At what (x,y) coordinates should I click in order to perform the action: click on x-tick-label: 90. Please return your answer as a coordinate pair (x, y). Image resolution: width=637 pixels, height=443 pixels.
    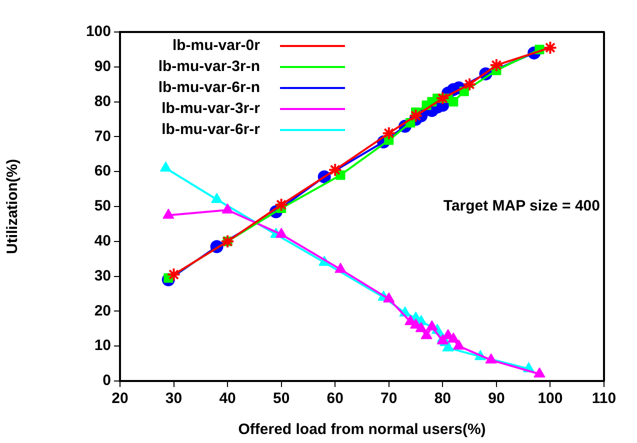
    Looking at the image, I should click on (496, 399).